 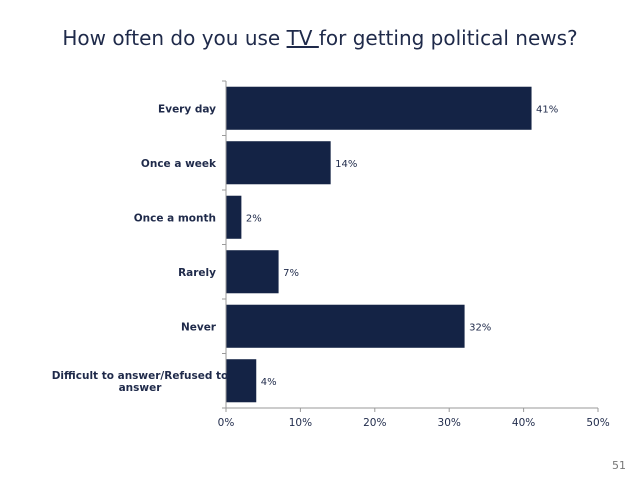 I want to click on category-label: Once a month, so click(x=175, y=218).